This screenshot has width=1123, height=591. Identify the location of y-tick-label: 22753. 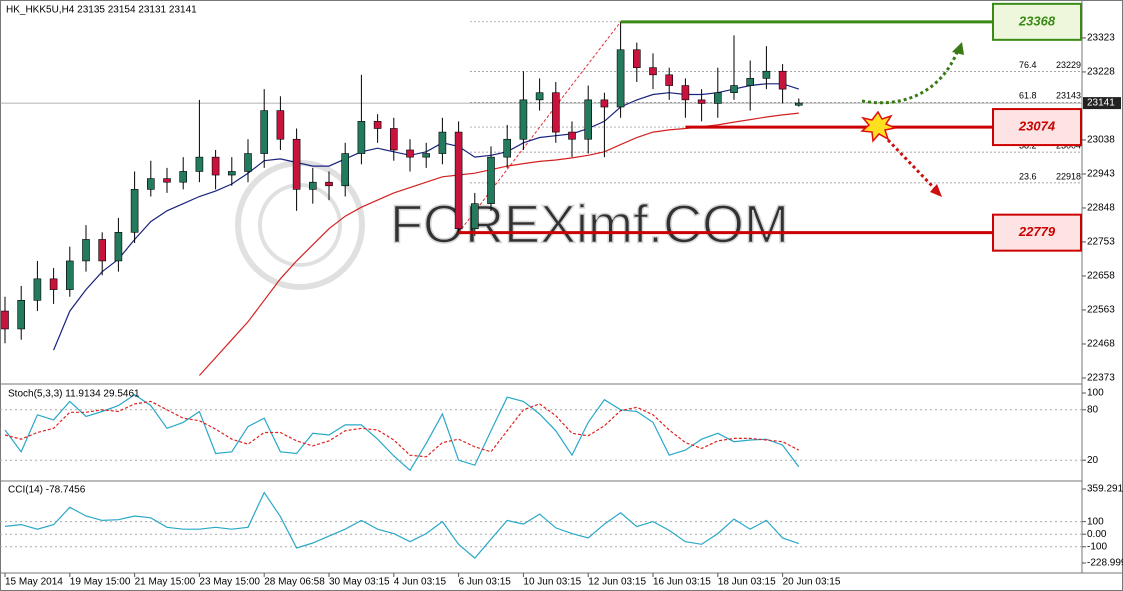
(1101, 242).